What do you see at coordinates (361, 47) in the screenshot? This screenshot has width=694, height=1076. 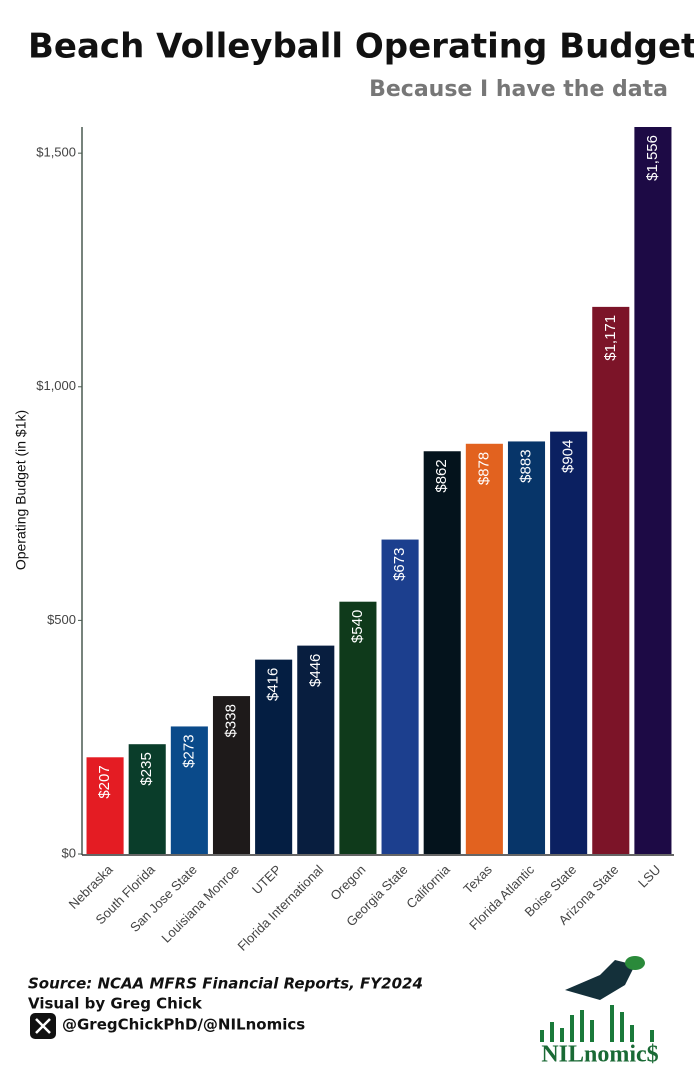 I see `chart-title: Beach Volleyball Operating Budgets` at bounding box center [361, 47].